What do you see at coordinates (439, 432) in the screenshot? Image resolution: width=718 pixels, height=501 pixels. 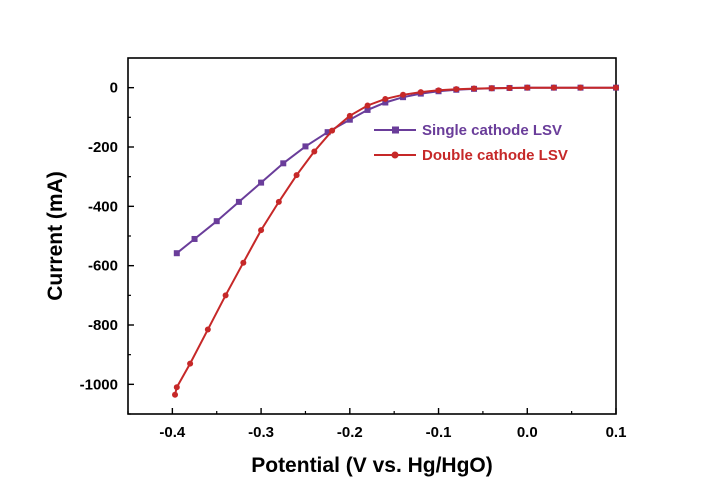 I see `x-tick-label: -0.1` at bounding box center [439, 432].